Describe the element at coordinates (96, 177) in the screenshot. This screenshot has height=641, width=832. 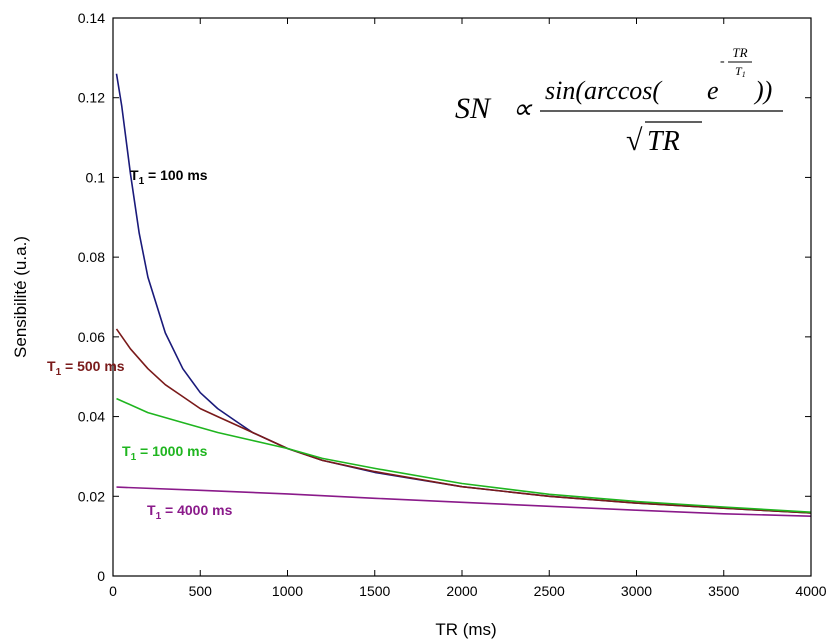
I see `y-tick-label: 0.1` at that location.